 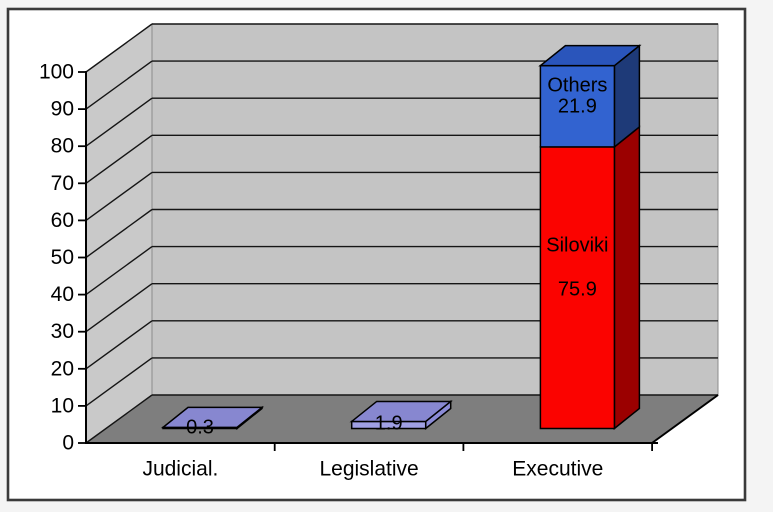 I want to click on y-tick-label: 100, so click(x=56, y=72).